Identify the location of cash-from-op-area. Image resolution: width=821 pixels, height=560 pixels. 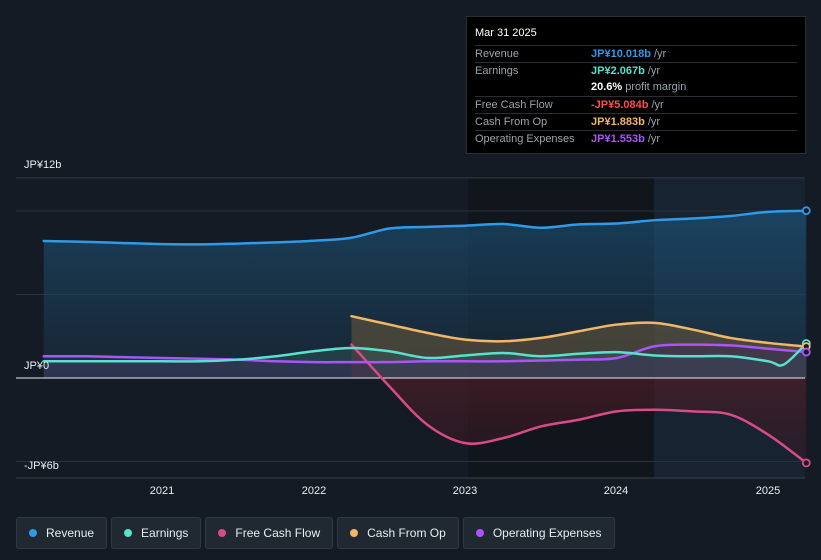
(579, 347).